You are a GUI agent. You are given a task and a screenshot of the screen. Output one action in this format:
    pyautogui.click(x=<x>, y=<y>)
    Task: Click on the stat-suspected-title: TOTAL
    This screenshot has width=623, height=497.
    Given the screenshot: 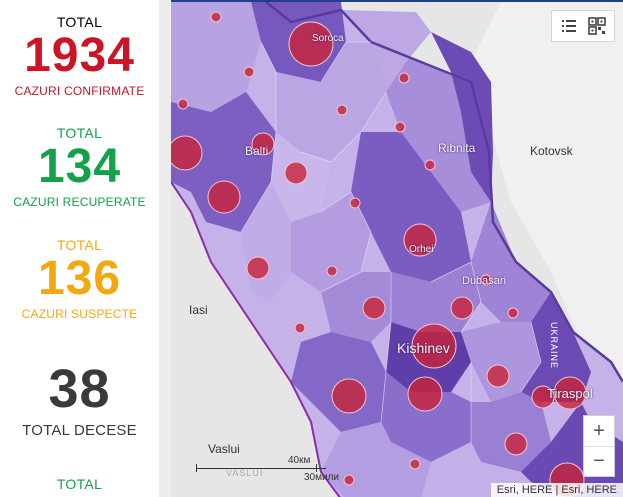 What is the action you would take?
    pyautogui.click(x=79, y=245)
    